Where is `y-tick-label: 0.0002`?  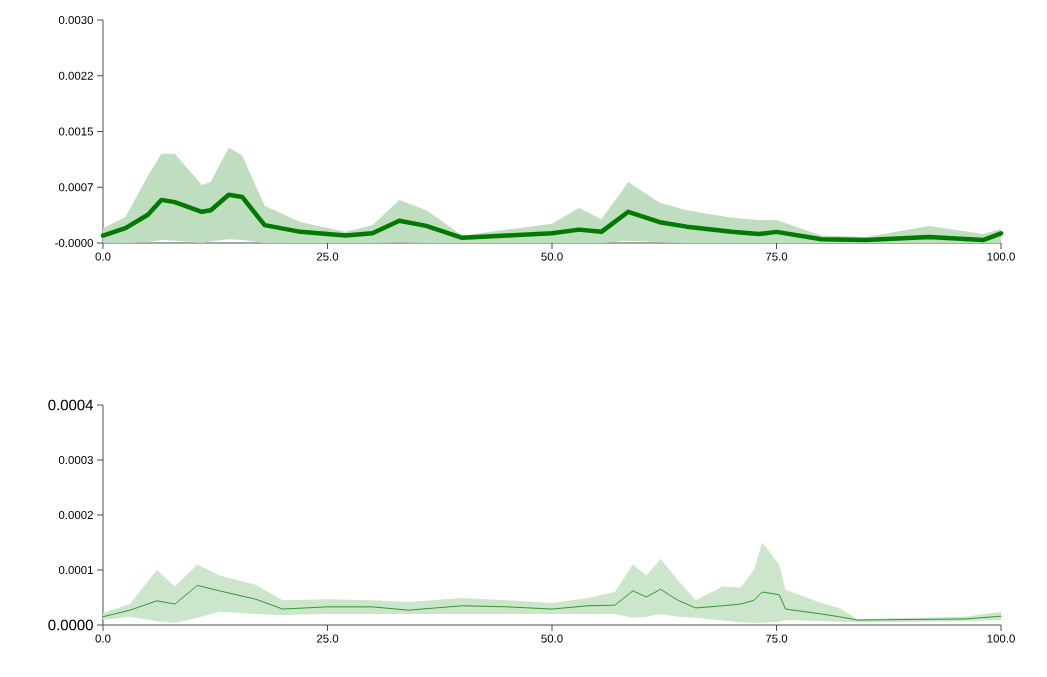 y-tick-label: 0.0002 is located at coordinates (75, 515).